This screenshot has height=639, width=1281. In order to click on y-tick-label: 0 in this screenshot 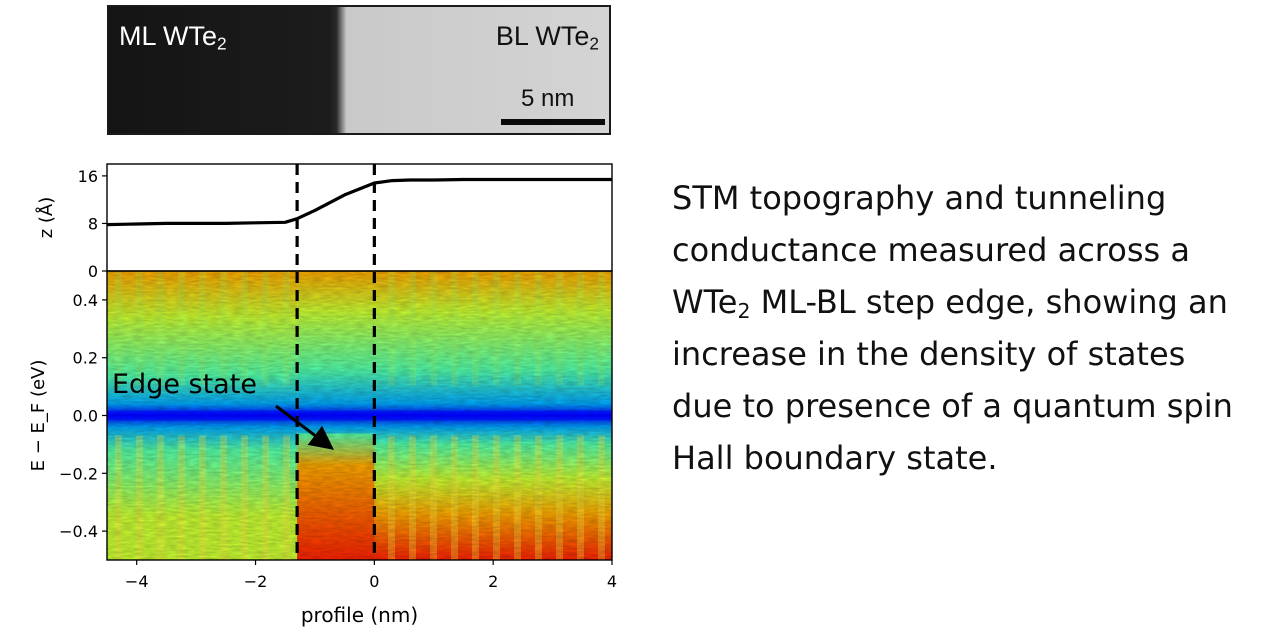, I will do `click(93, 271)`.